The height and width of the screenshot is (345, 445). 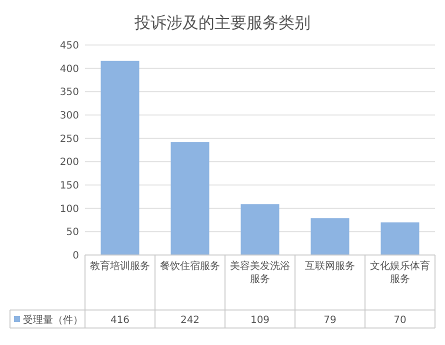 I want to click on y-tick-label: 100, so click(x=69, y=209).